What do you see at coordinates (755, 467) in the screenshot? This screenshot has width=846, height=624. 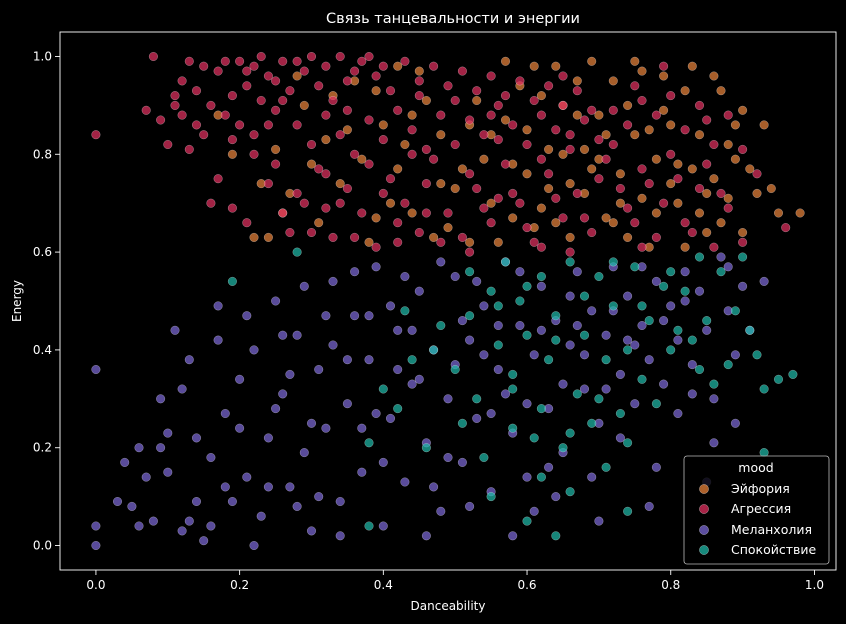 I see `legend-title: mood` at bounding box center [755, 467].